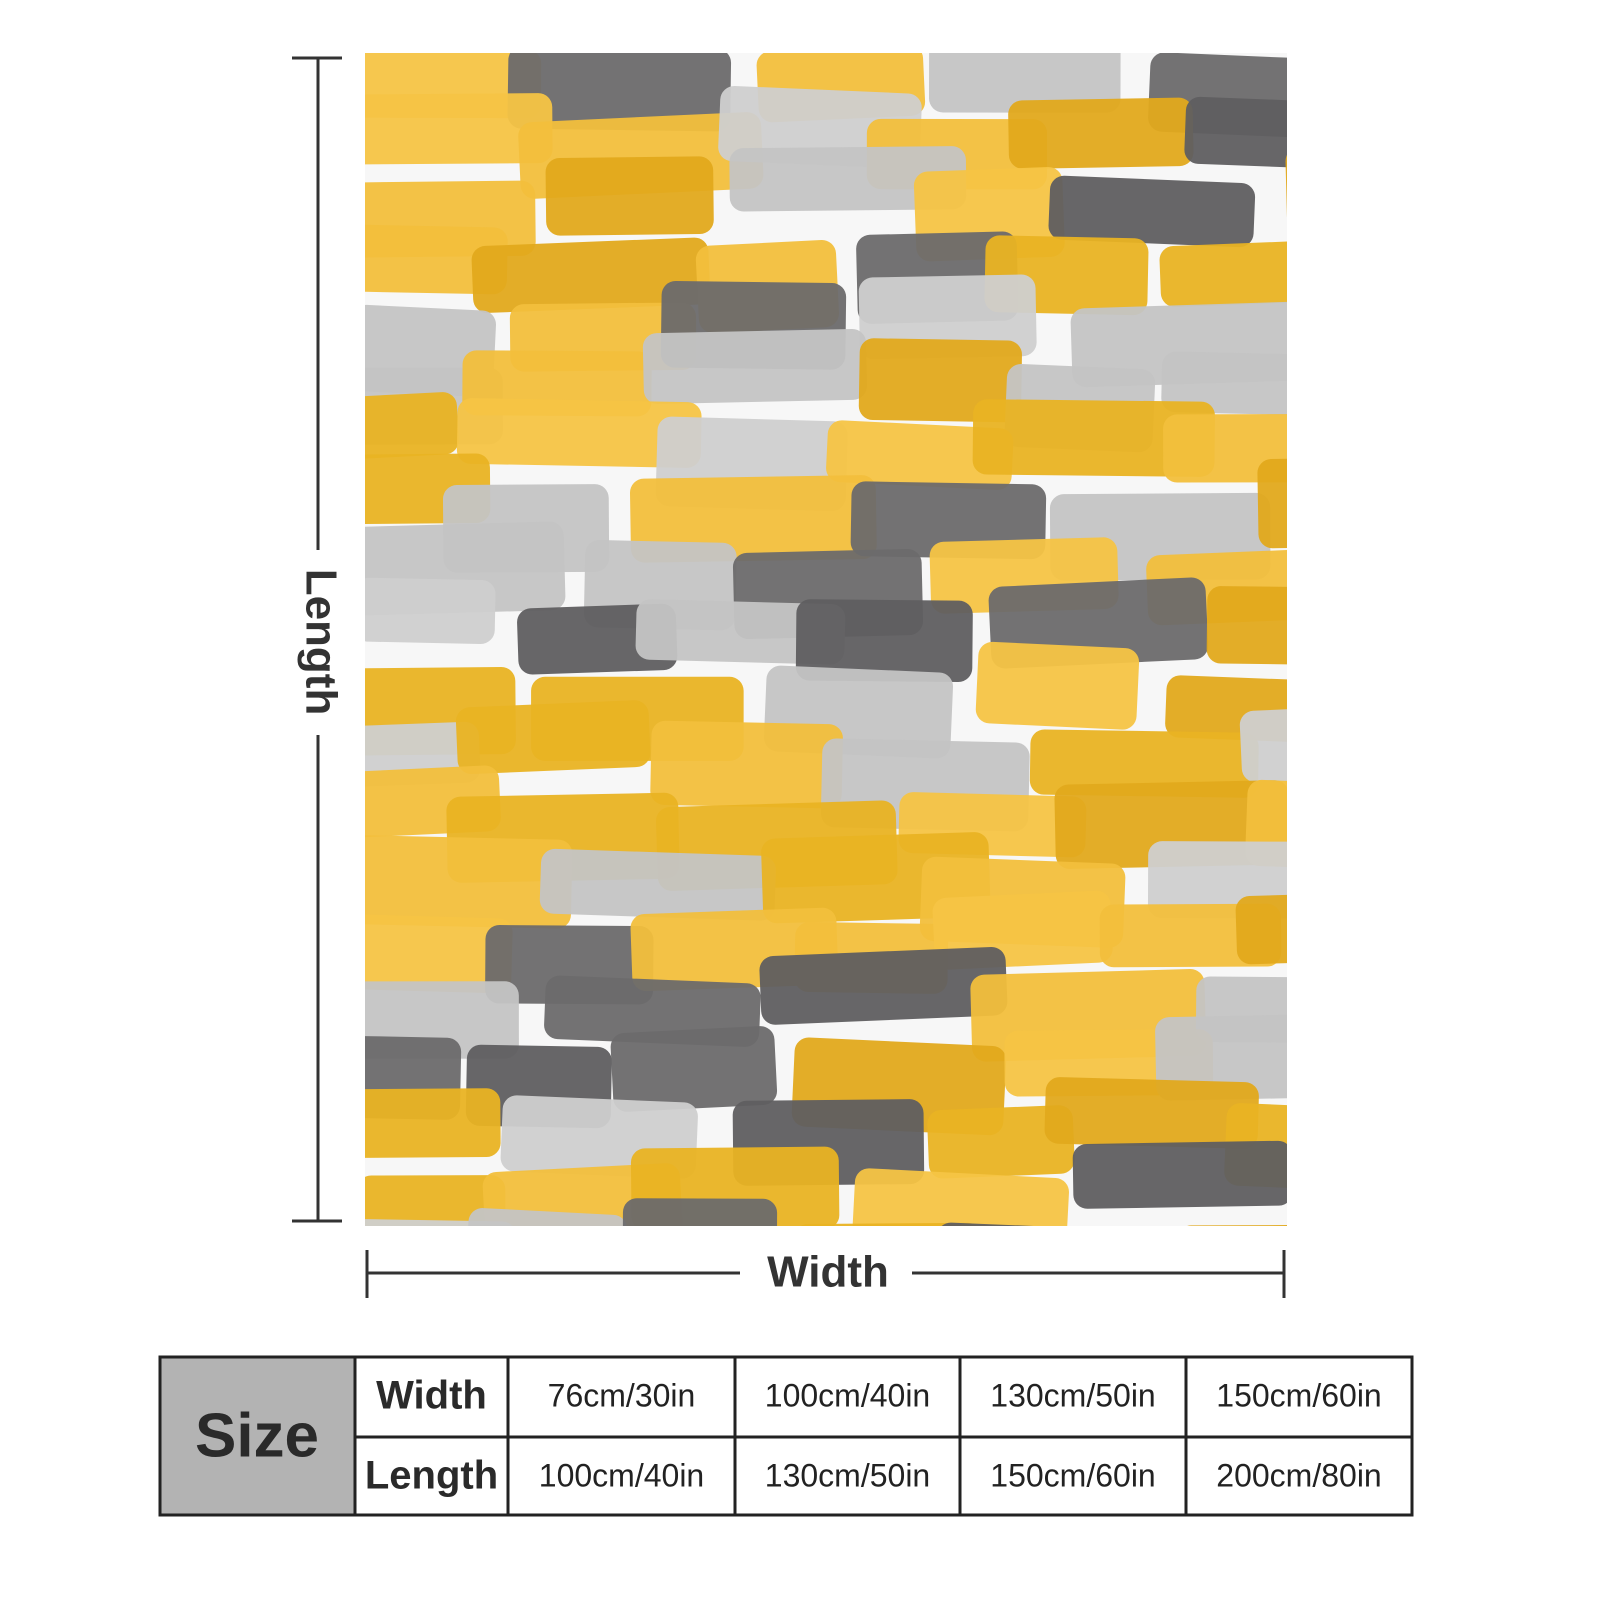  Describe the element at coordinates (1298, 1475) in the screenshot. I see `size-value: 200cm/80in` at that location.